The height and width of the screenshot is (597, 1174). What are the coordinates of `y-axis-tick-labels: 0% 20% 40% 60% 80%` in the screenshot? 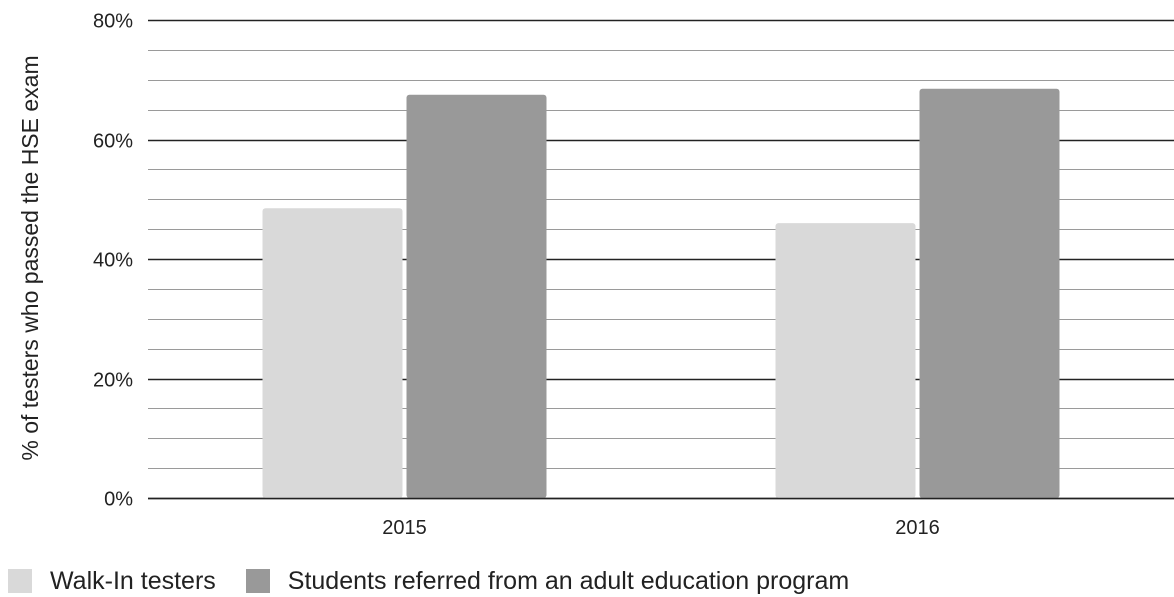 It's located at (113, 261).